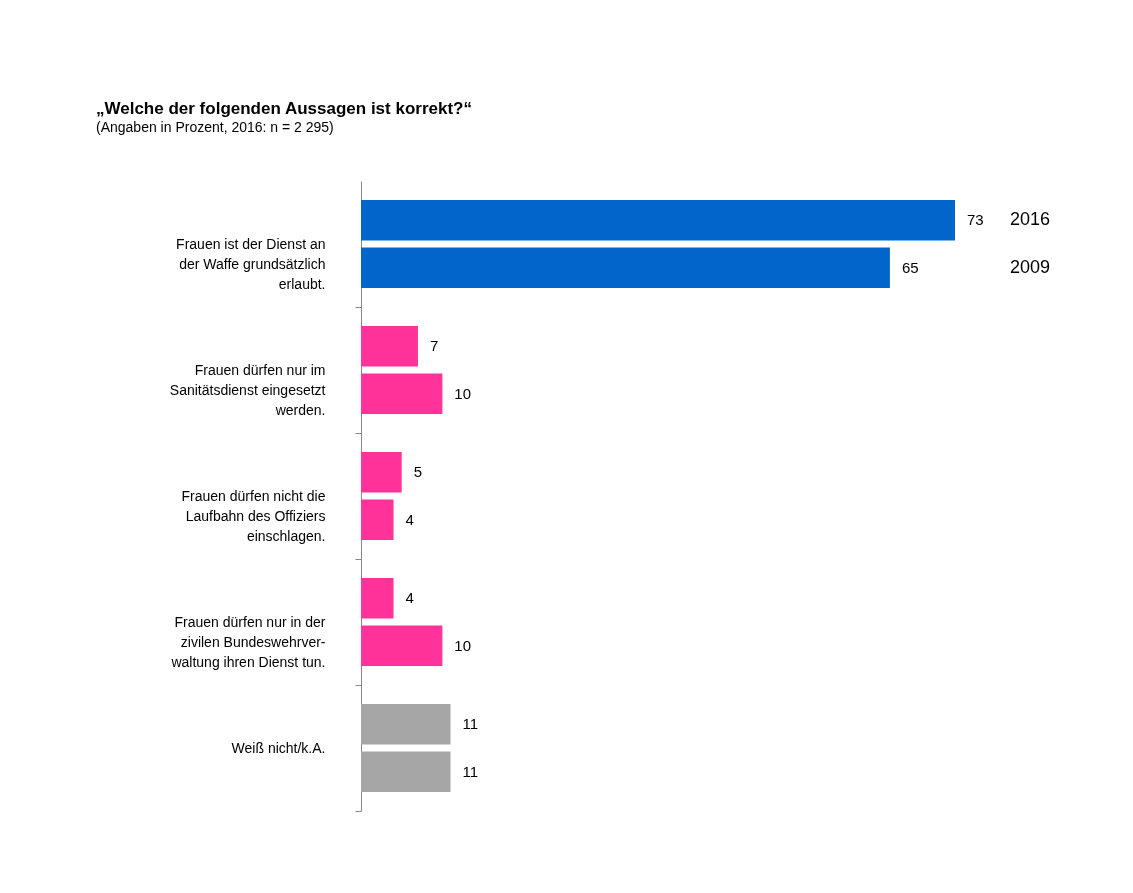 This screenshot has width=1133, height=893. What do you see at coordinates (975, 220) in the screenshot?
I see `data-label: 73` at bounding box center [975, 220].